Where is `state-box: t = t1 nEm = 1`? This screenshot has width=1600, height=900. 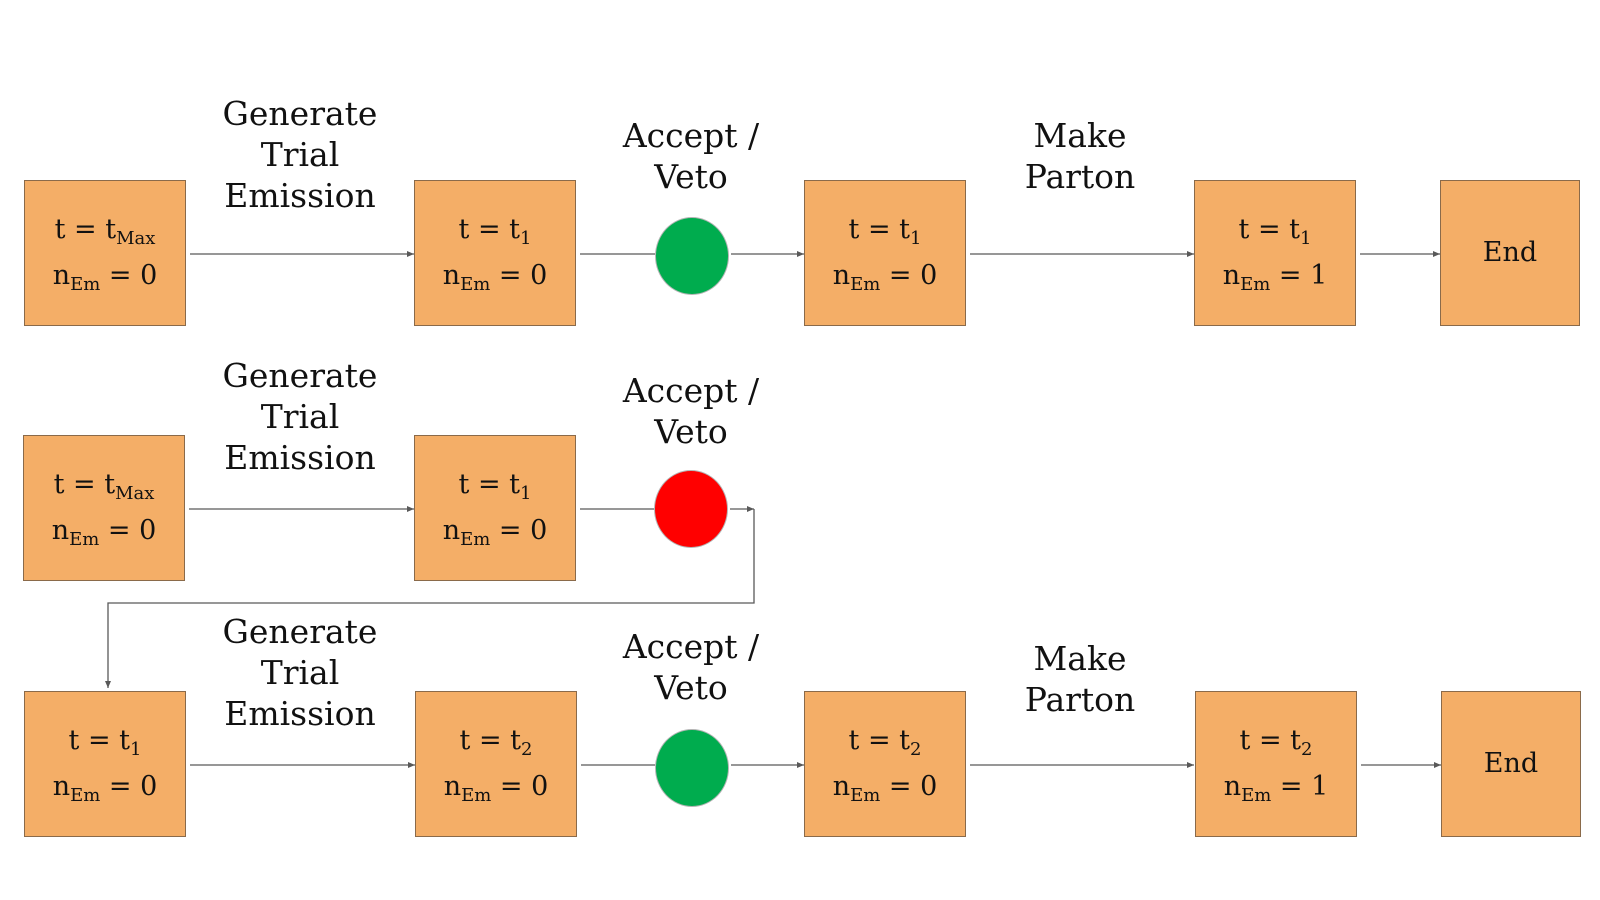
state-box: t = t1 nEm = 1 is located at coordinates (1275, 253).